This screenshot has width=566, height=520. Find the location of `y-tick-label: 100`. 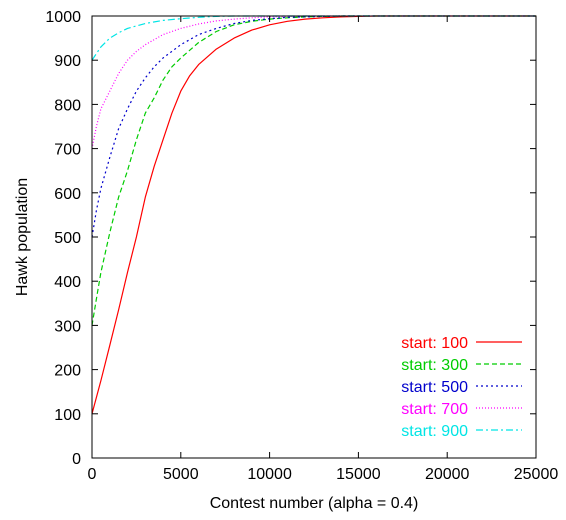

y-tick-label: 100 is located at coordinates (67, 415).